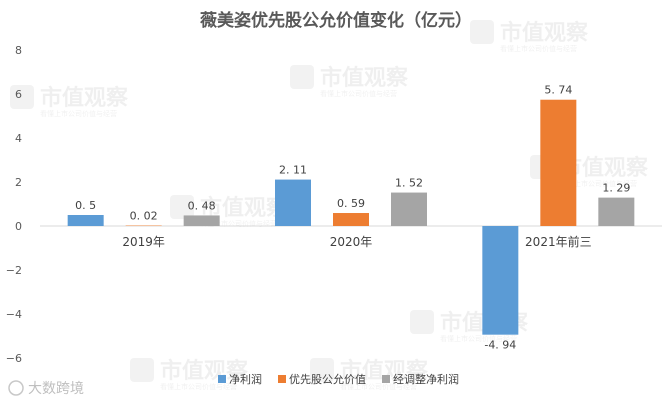  I want to click on y-tick-label: −4, so click(14, 314).